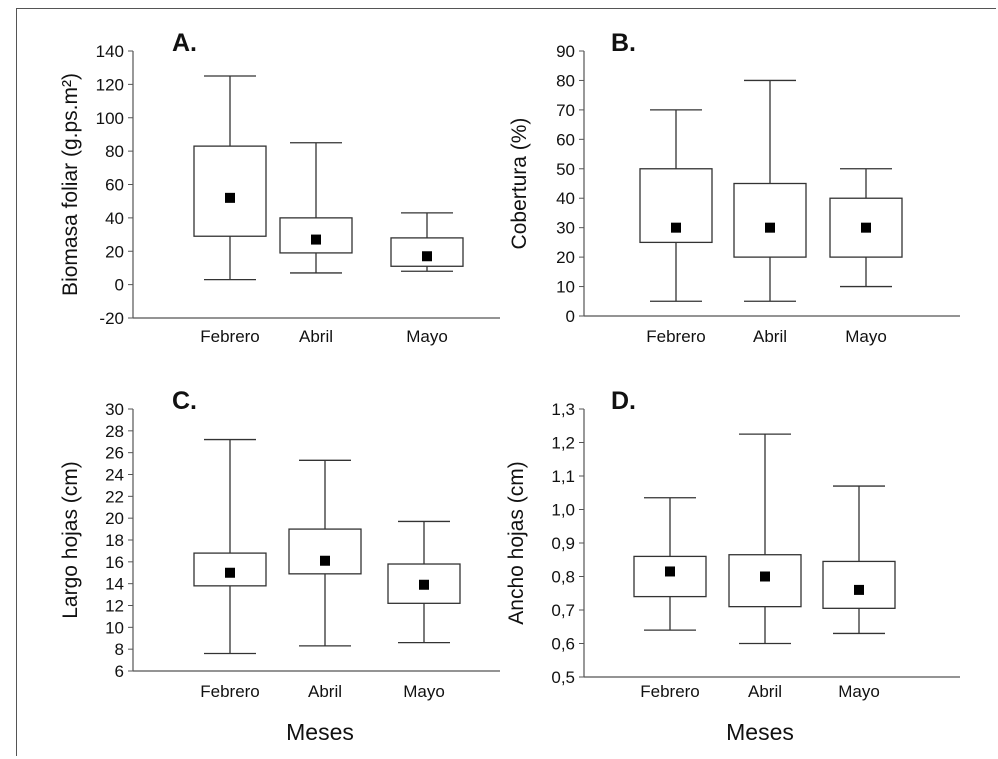 This screenshot has height=759, width=998. What do you see at coordinates (623, 401) in the screenshot?
I see `panel-label: D.` at bounding box center [623, 401].